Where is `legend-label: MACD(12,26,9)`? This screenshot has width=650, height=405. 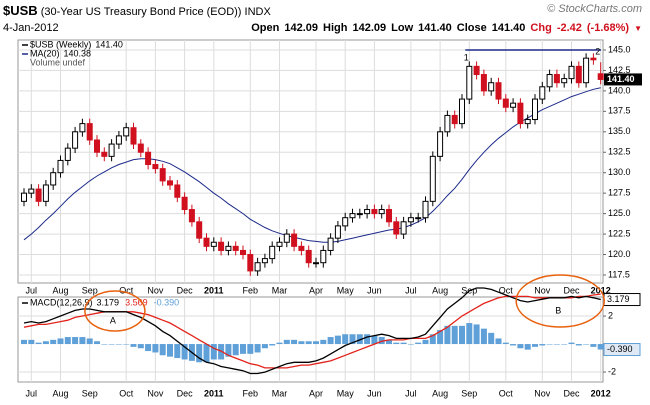 legend-label: MACD(12,26,9) is located at coordinates (61, 302).